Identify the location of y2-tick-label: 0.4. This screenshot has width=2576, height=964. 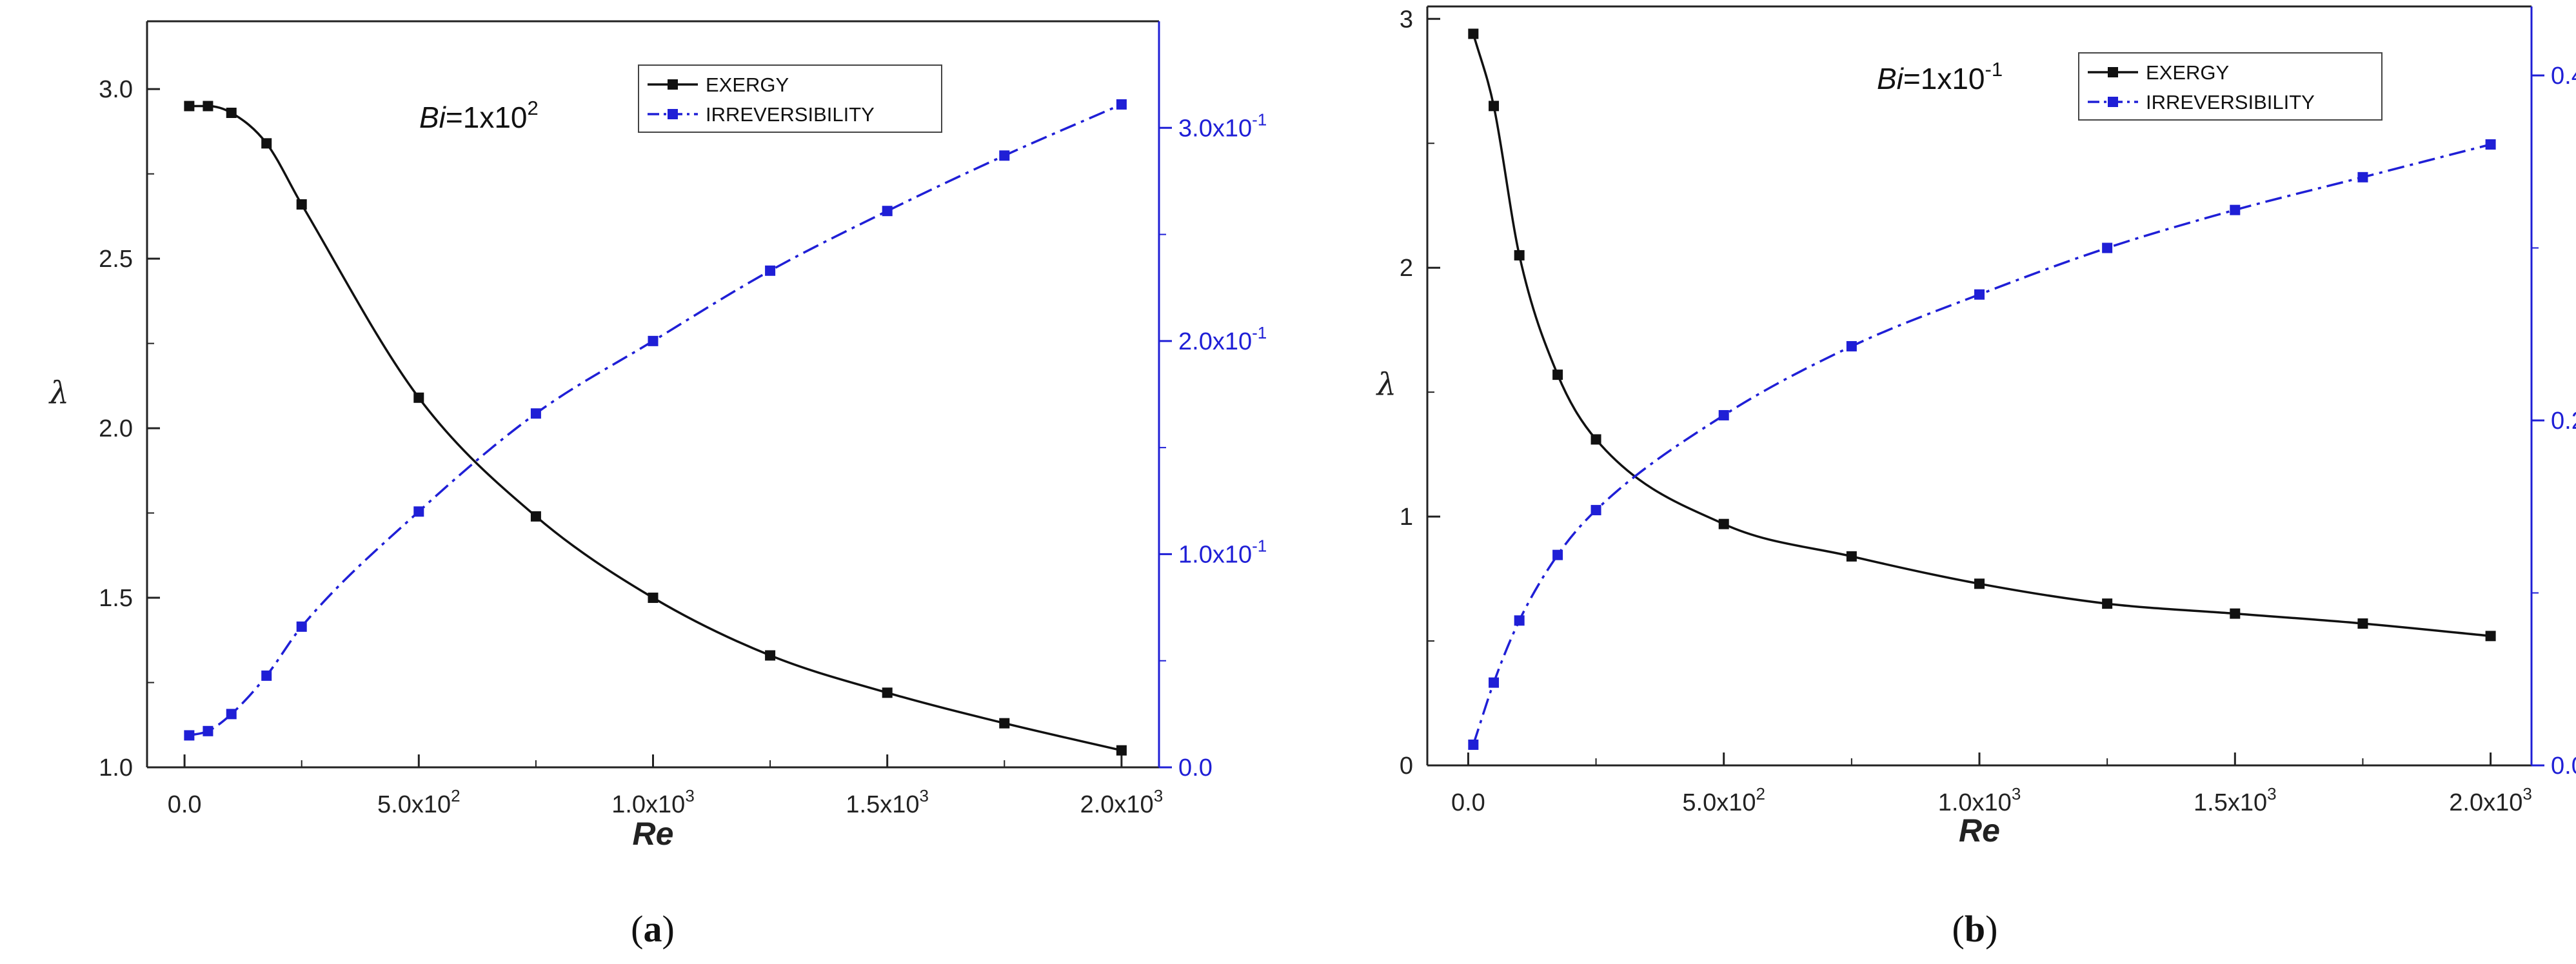
(2563, 76).